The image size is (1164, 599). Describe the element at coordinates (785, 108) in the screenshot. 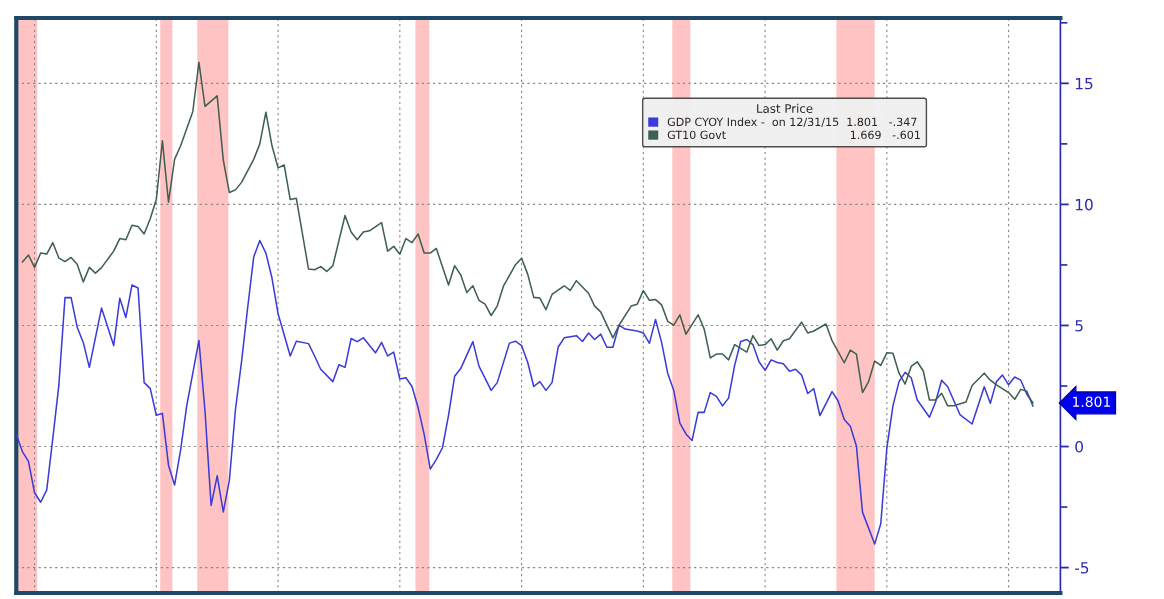

I see `legend-title: Last Price` at that location.